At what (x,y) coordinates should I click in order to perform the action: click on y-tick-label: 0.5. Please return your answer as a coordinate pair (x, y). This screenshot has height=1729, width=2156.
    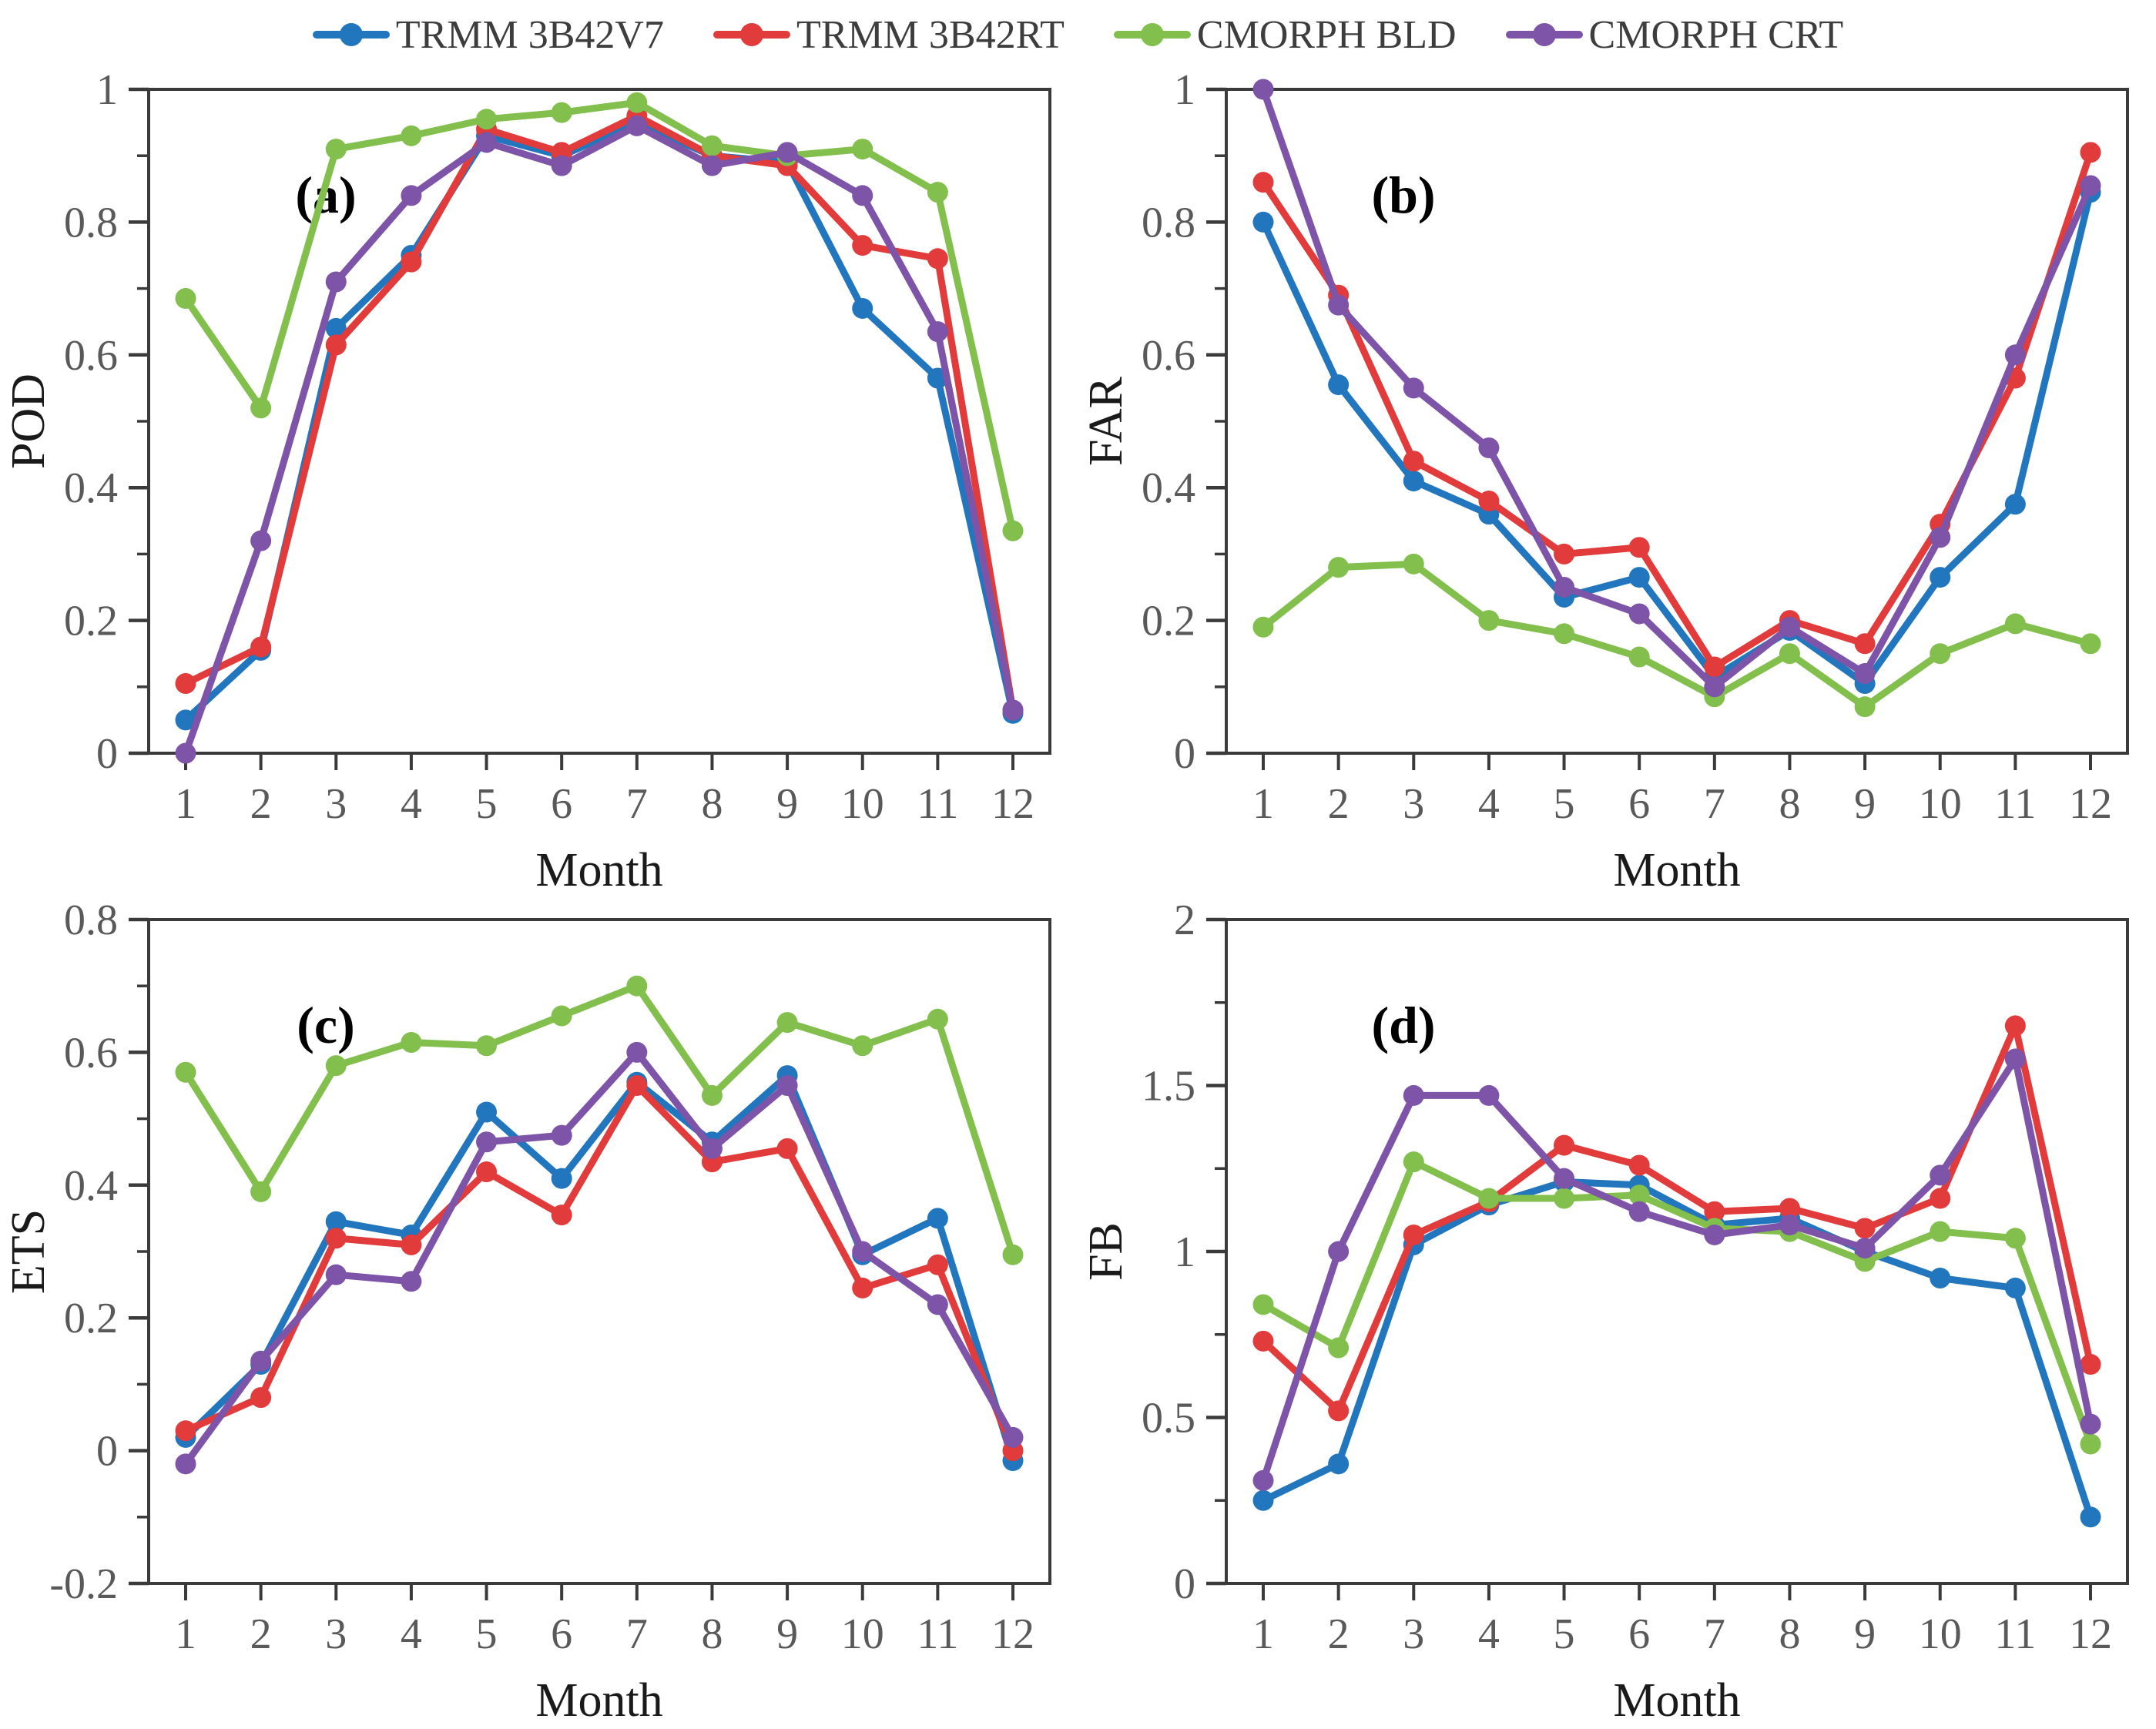
    Looking at the image, I should click on (1168, 1419).